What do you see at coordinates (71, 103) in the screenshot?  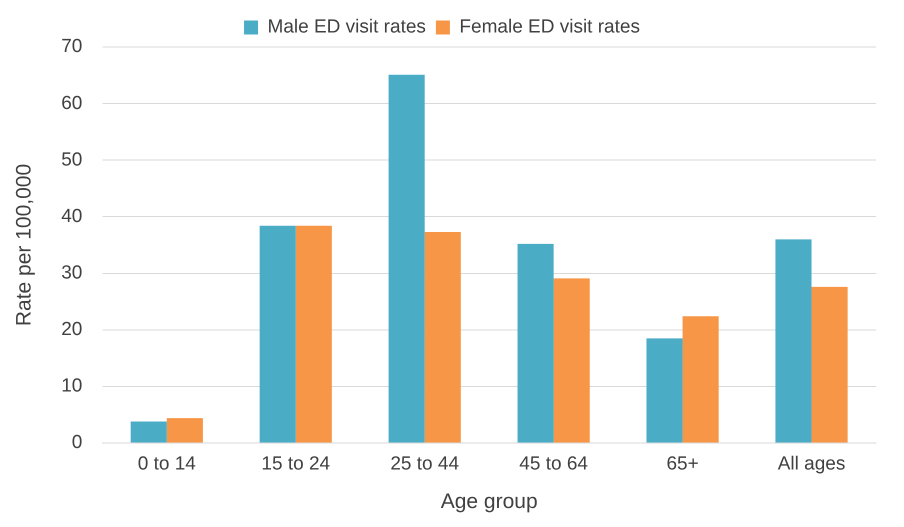 I see `y-tick-label: 60` at bounding box center [71, 103].